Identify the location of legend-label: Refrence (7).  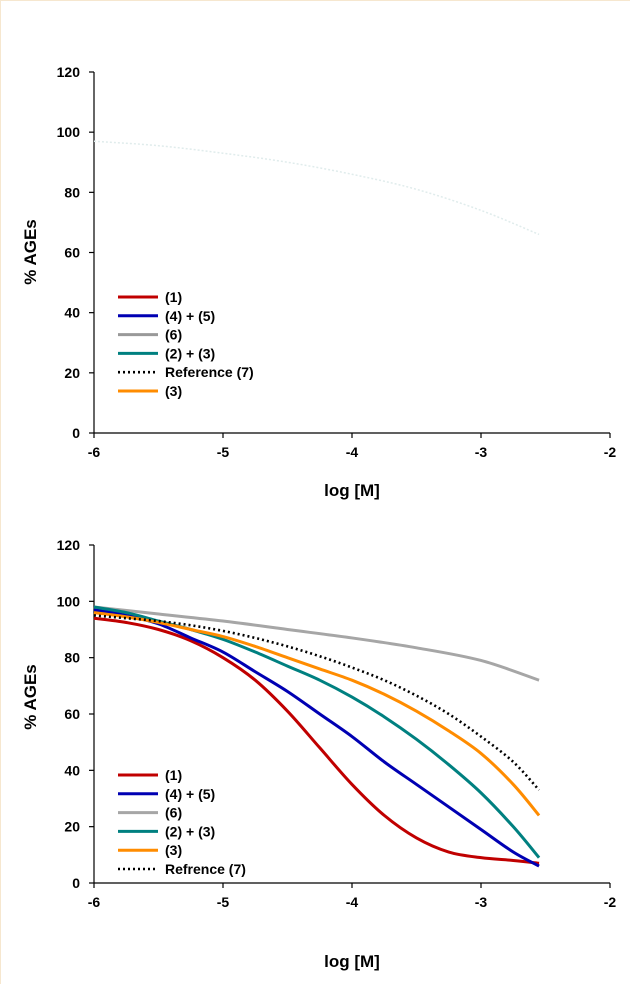
(205, 869).